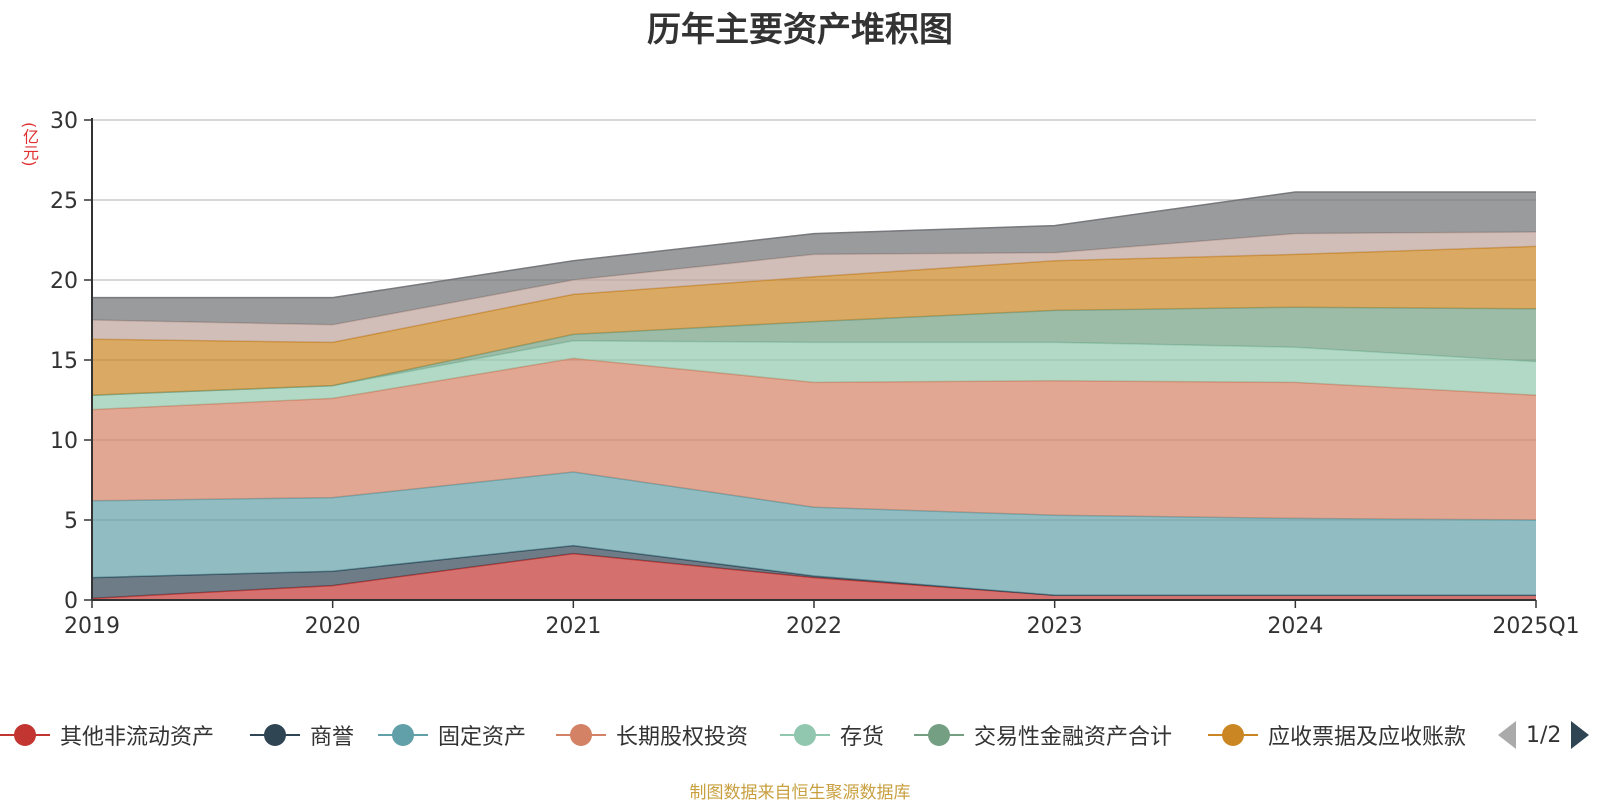 Image resolution: width=1600 pixels, height=803 pixels. I want to click on legend-item: 固定资产, so click(452, 735).